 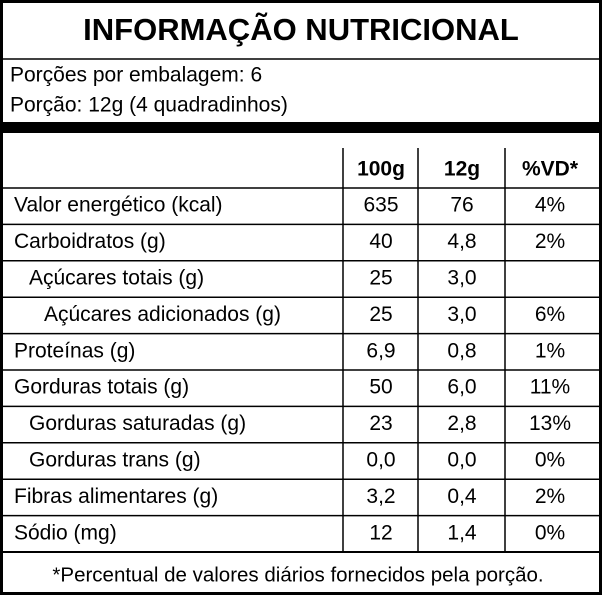 I want to click on nutrient-value: 6,9, so click(x=380, y=350).